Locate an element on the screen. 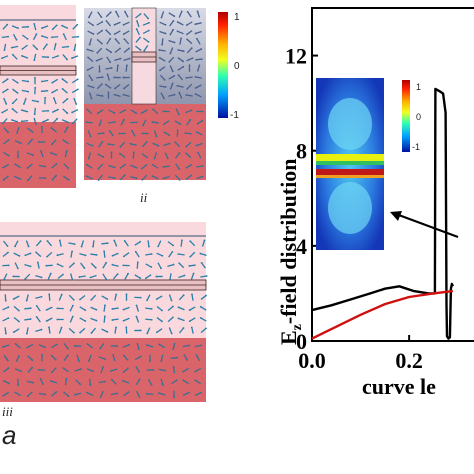 Image resolution: width=474 pixels, height=474 pixels. panel-iii-arrows is located at coordinates (105, 319).